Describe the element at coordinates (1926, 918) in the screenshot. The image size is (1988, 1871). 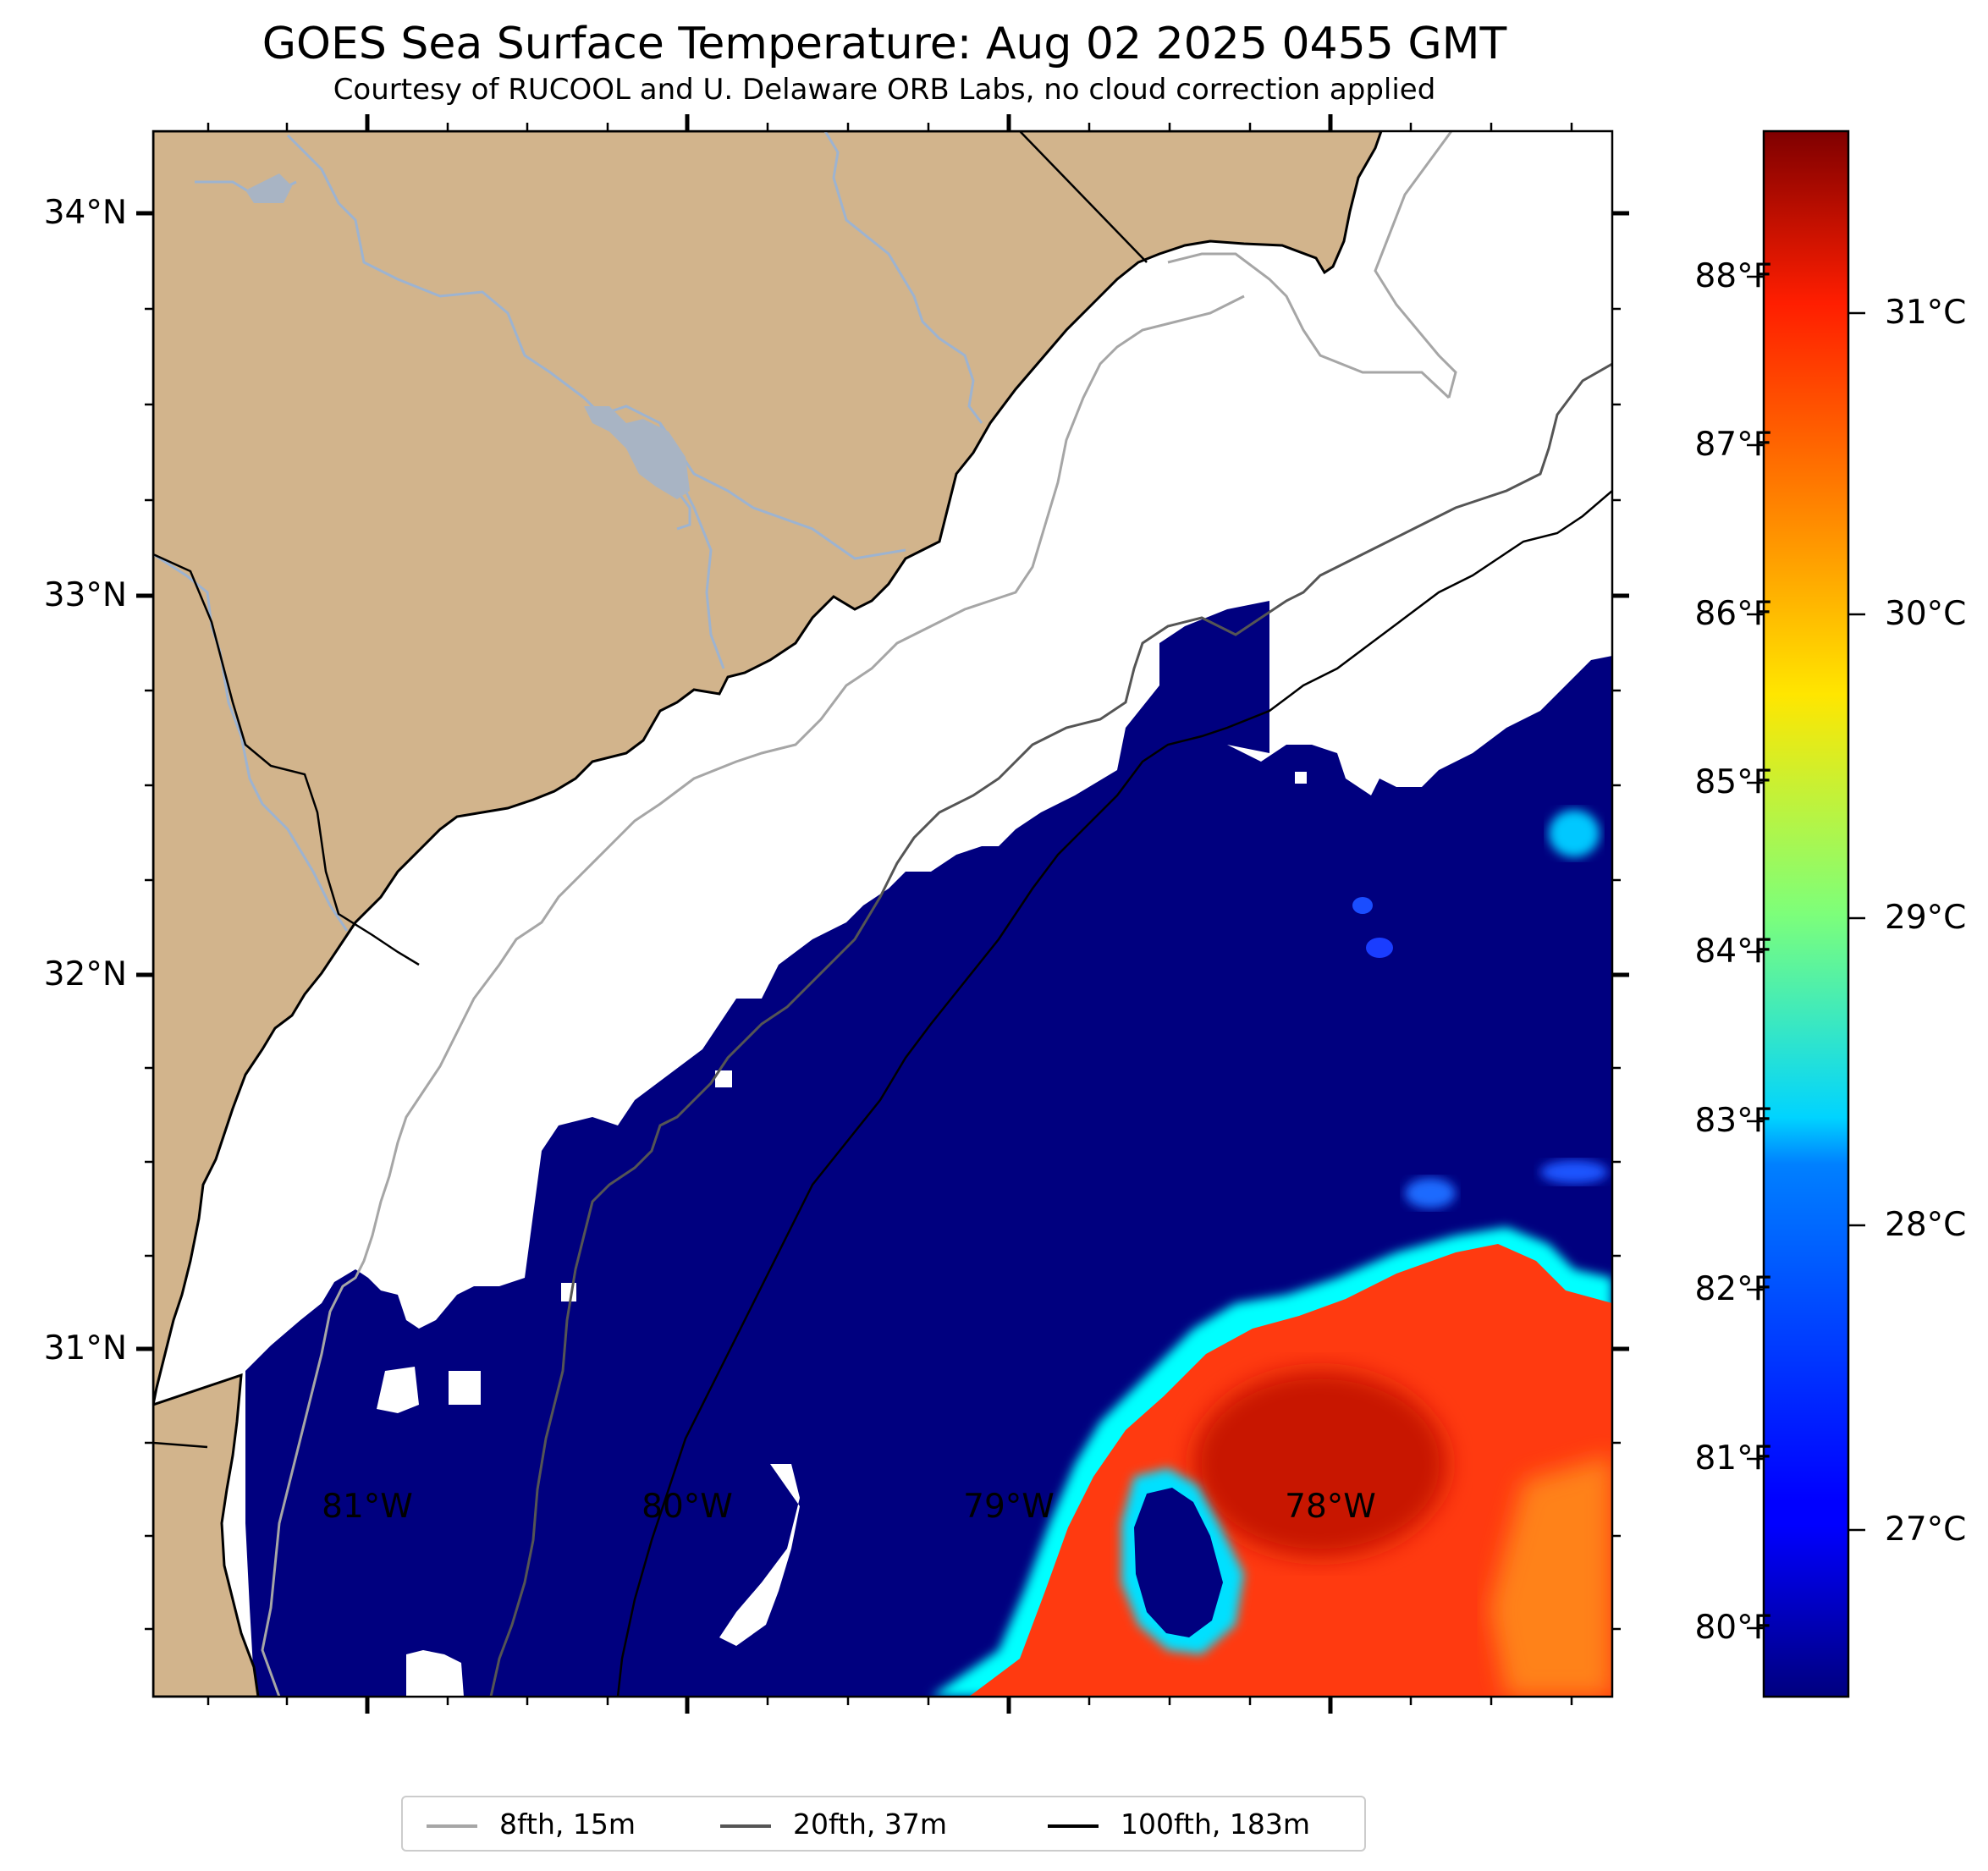
I see `celsius-label: 29°C` at that location.